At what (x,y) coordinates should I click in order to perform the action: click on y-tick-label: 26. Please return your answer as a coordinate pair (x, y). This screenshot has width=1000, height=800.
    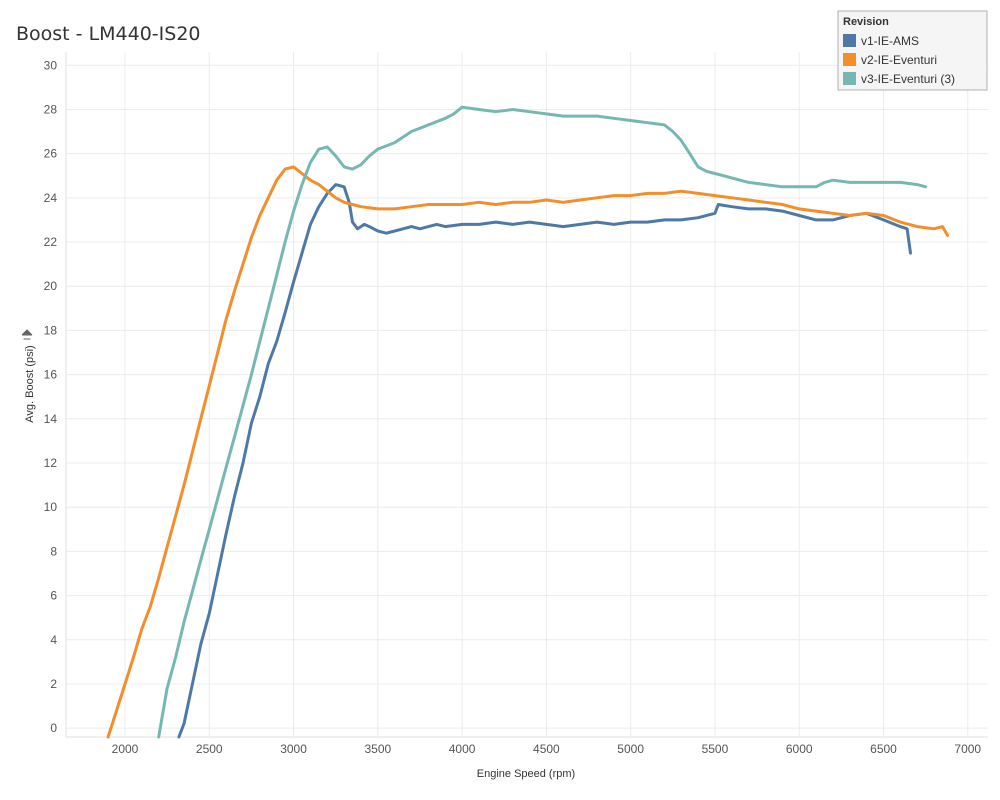
    Looking at the image, I should click on (51, 154).